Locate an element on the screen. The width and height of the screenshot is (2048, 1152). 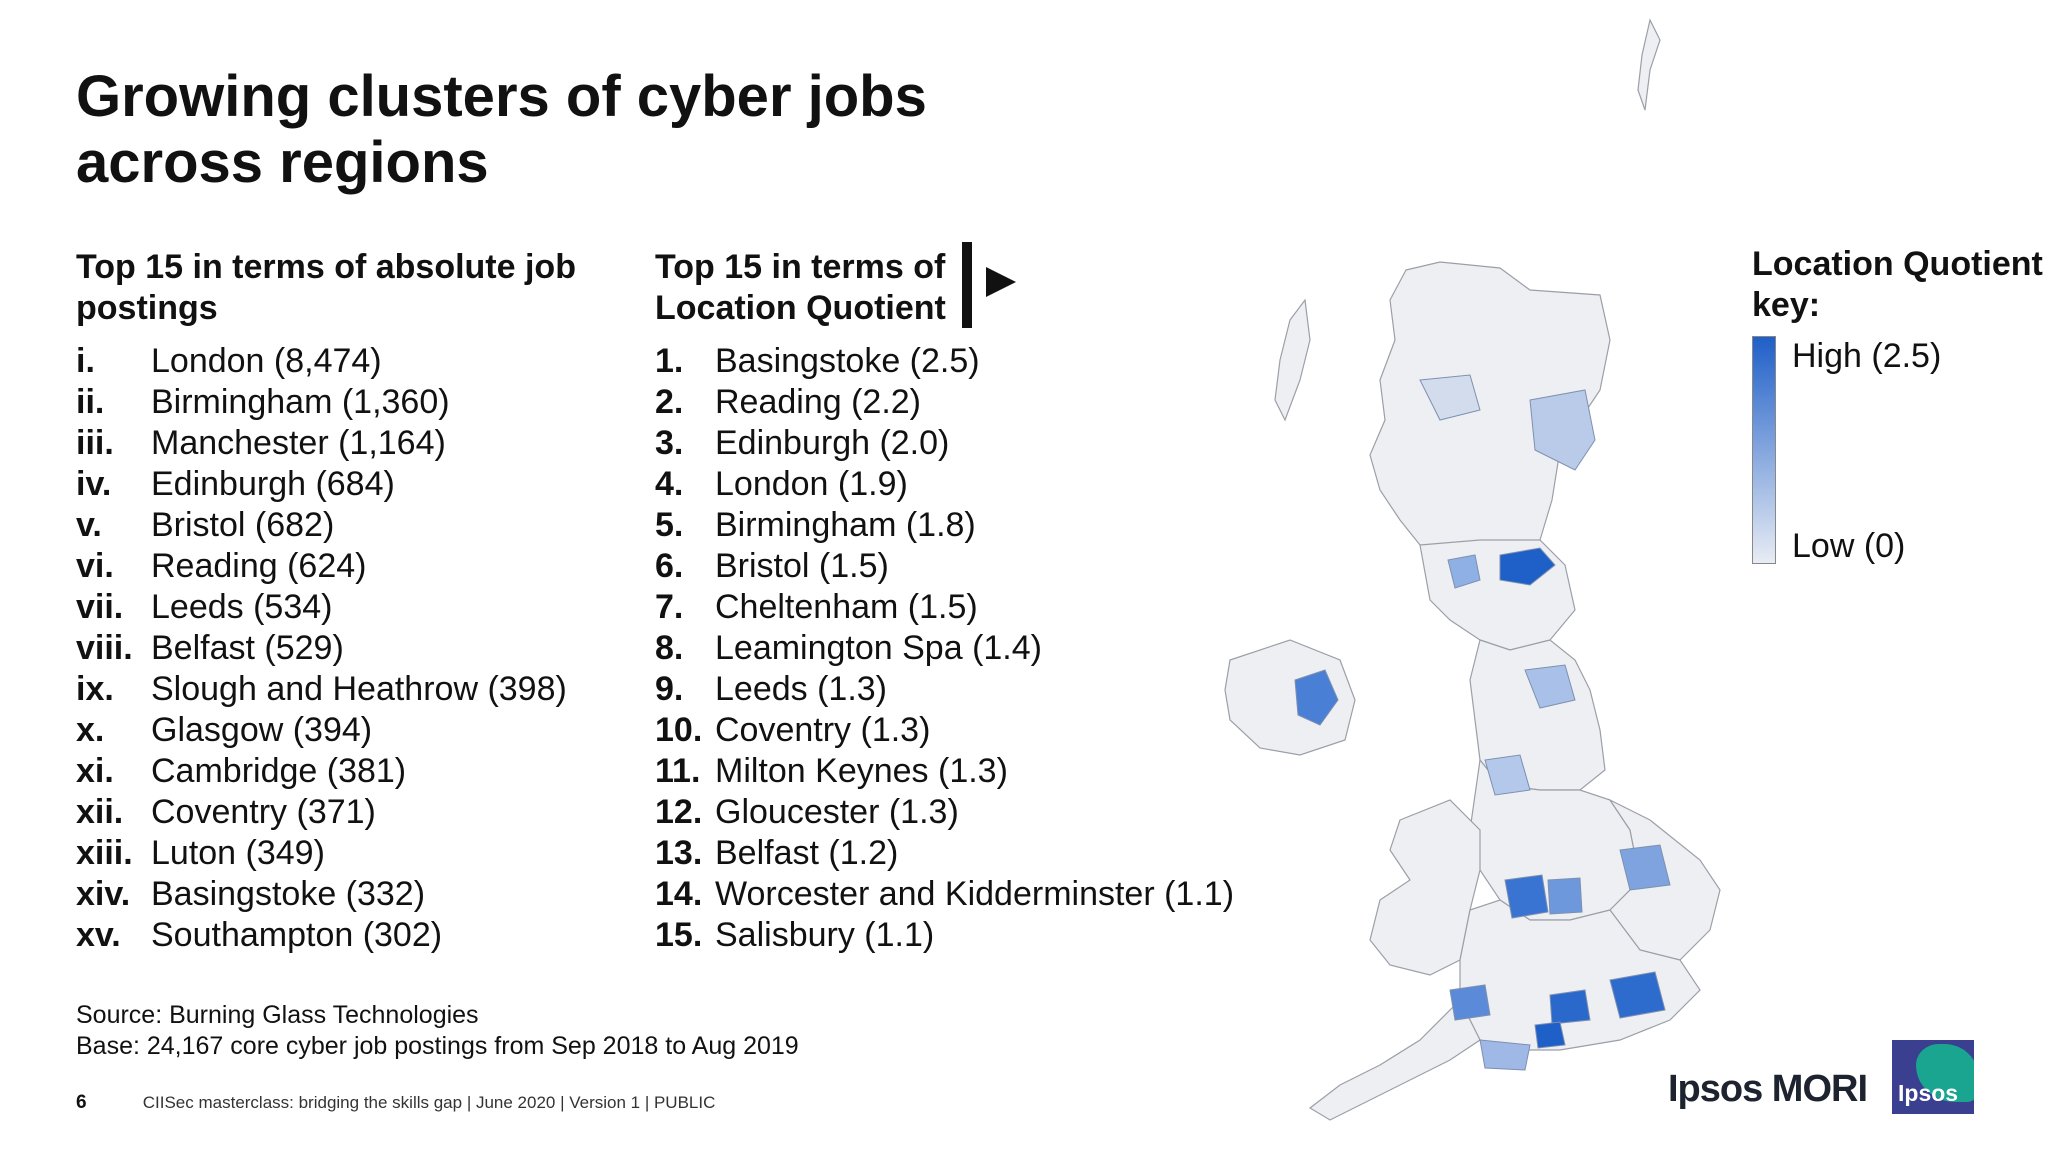
location-quotient-rank: 12. is located at coordinates (679, 812).